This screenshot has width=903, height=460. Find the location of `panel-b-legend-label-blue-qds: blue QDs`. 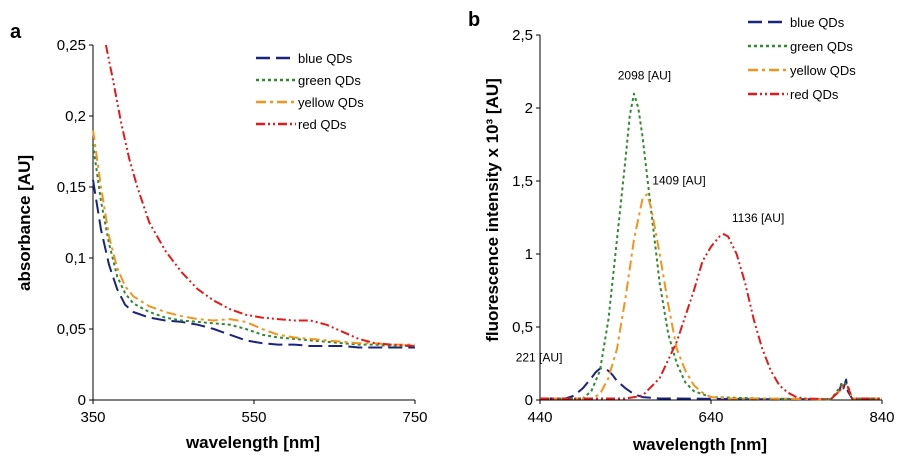

panel-b-legend-label-blue-qds: blue QDs is located at coordinates (817, 22).